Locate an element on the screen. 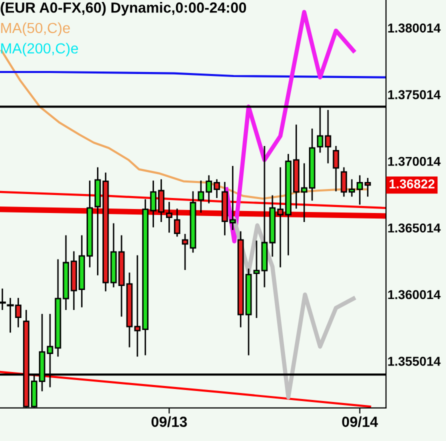 This screenshot has height=441, width=446. y-tick-label: 1.380014 is located at coordinates (414, 28).